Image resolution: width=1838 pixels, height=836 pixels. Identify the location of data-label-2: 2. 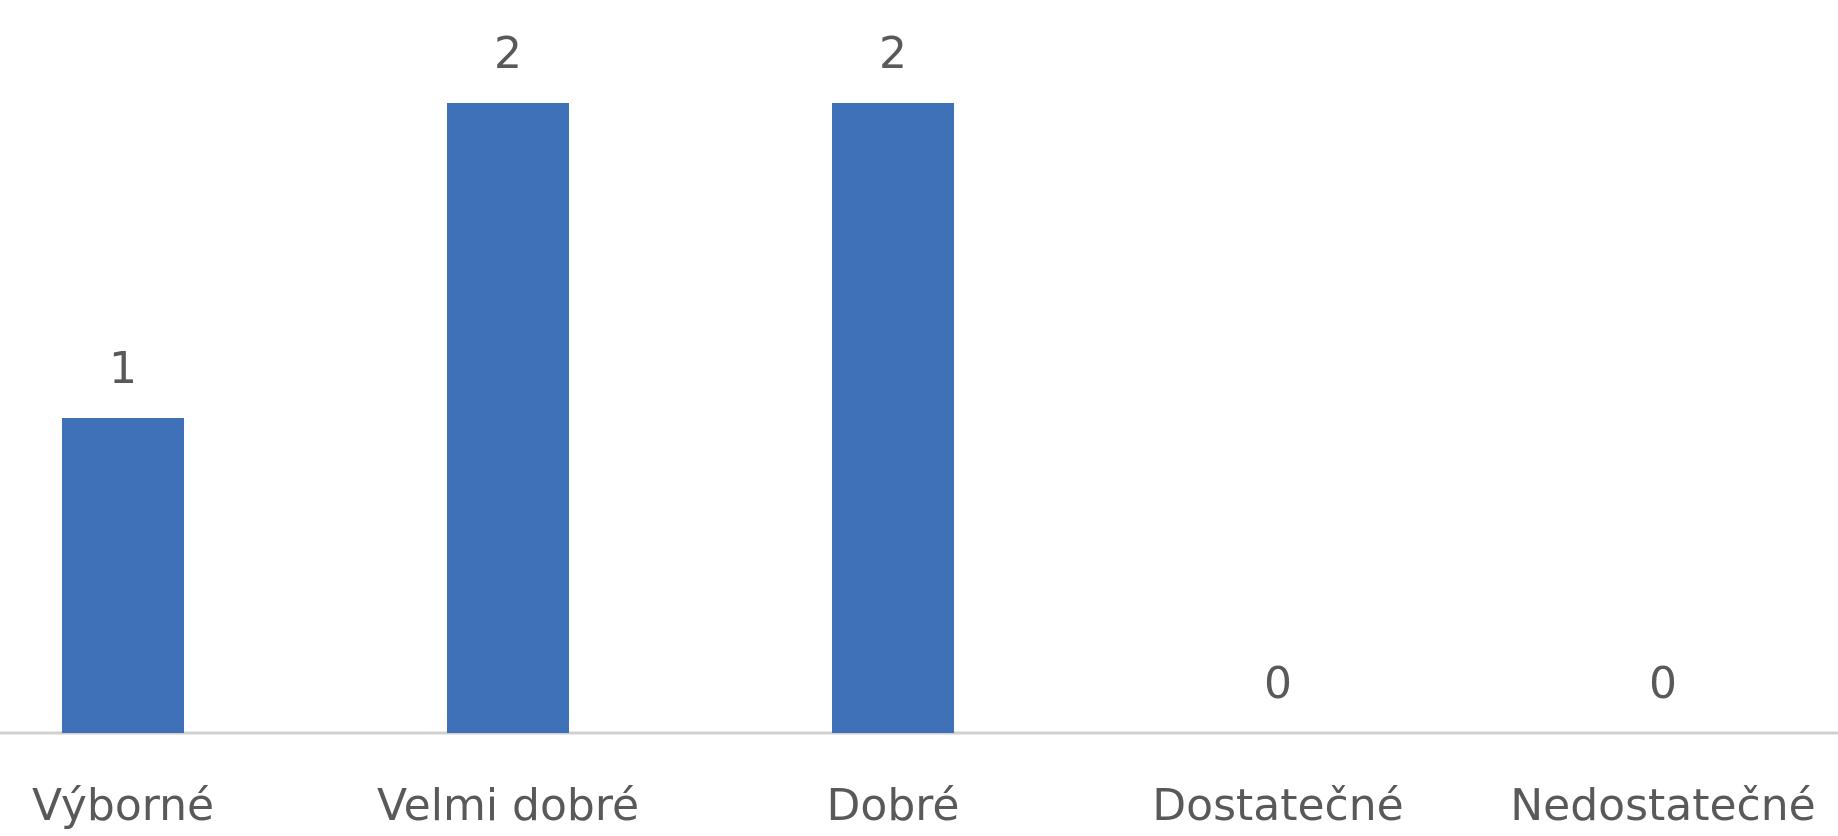
(893, 53).